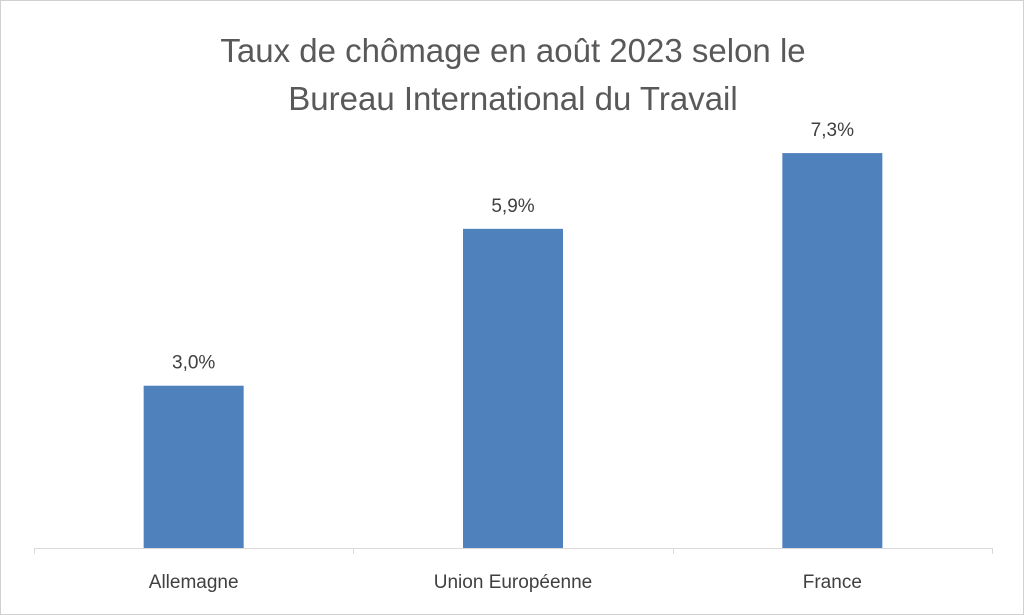 The width and height of the screenshot is (1024, 615). I want to click on data-label-france: 7,3%, so click(832, 130).